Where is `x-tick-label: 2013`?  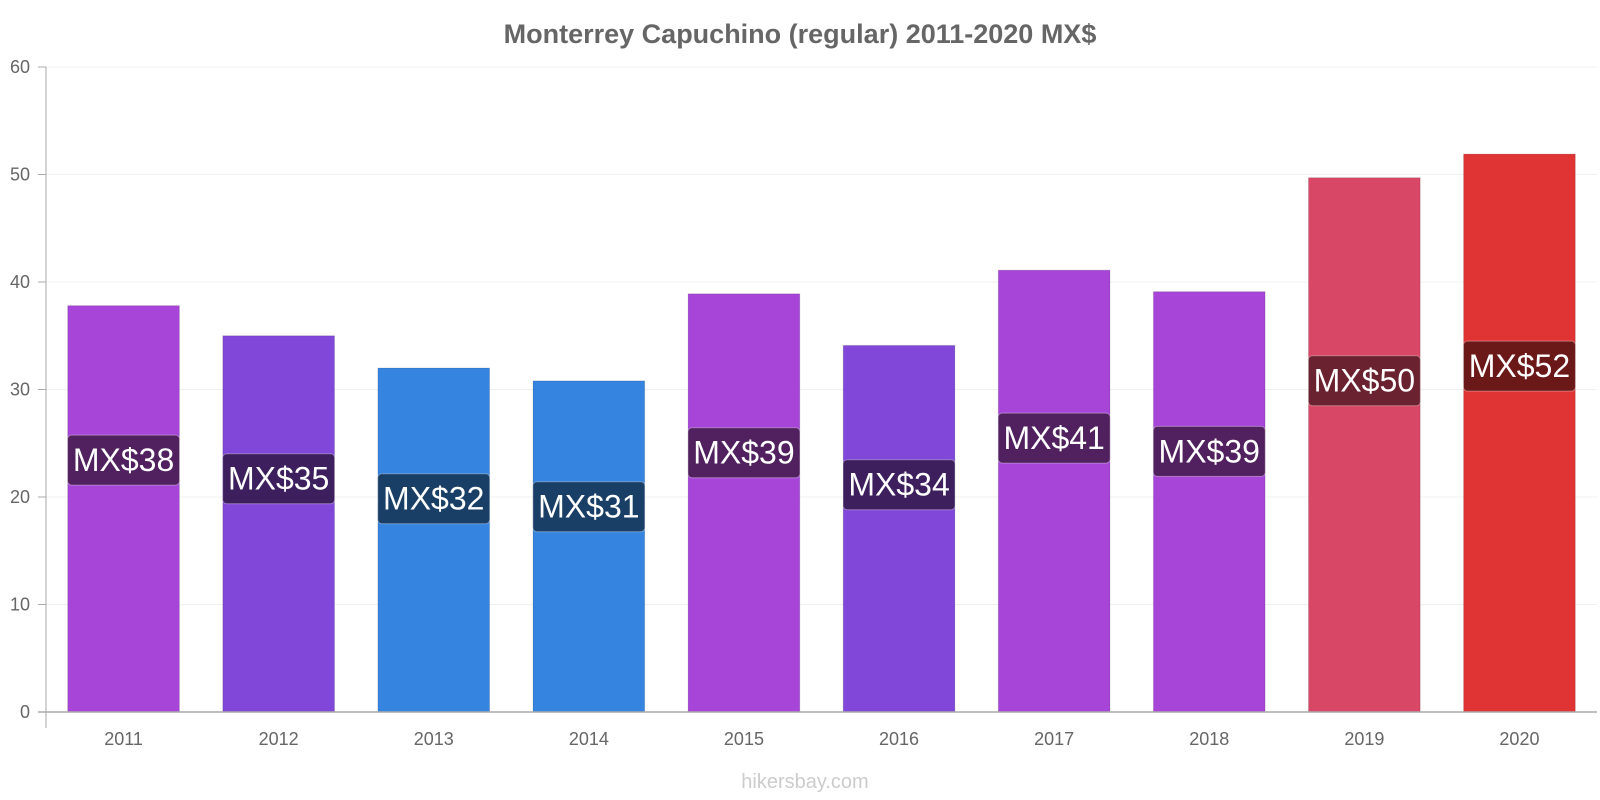
x-tick-label: 2013 is located at coordinates (434, 739).